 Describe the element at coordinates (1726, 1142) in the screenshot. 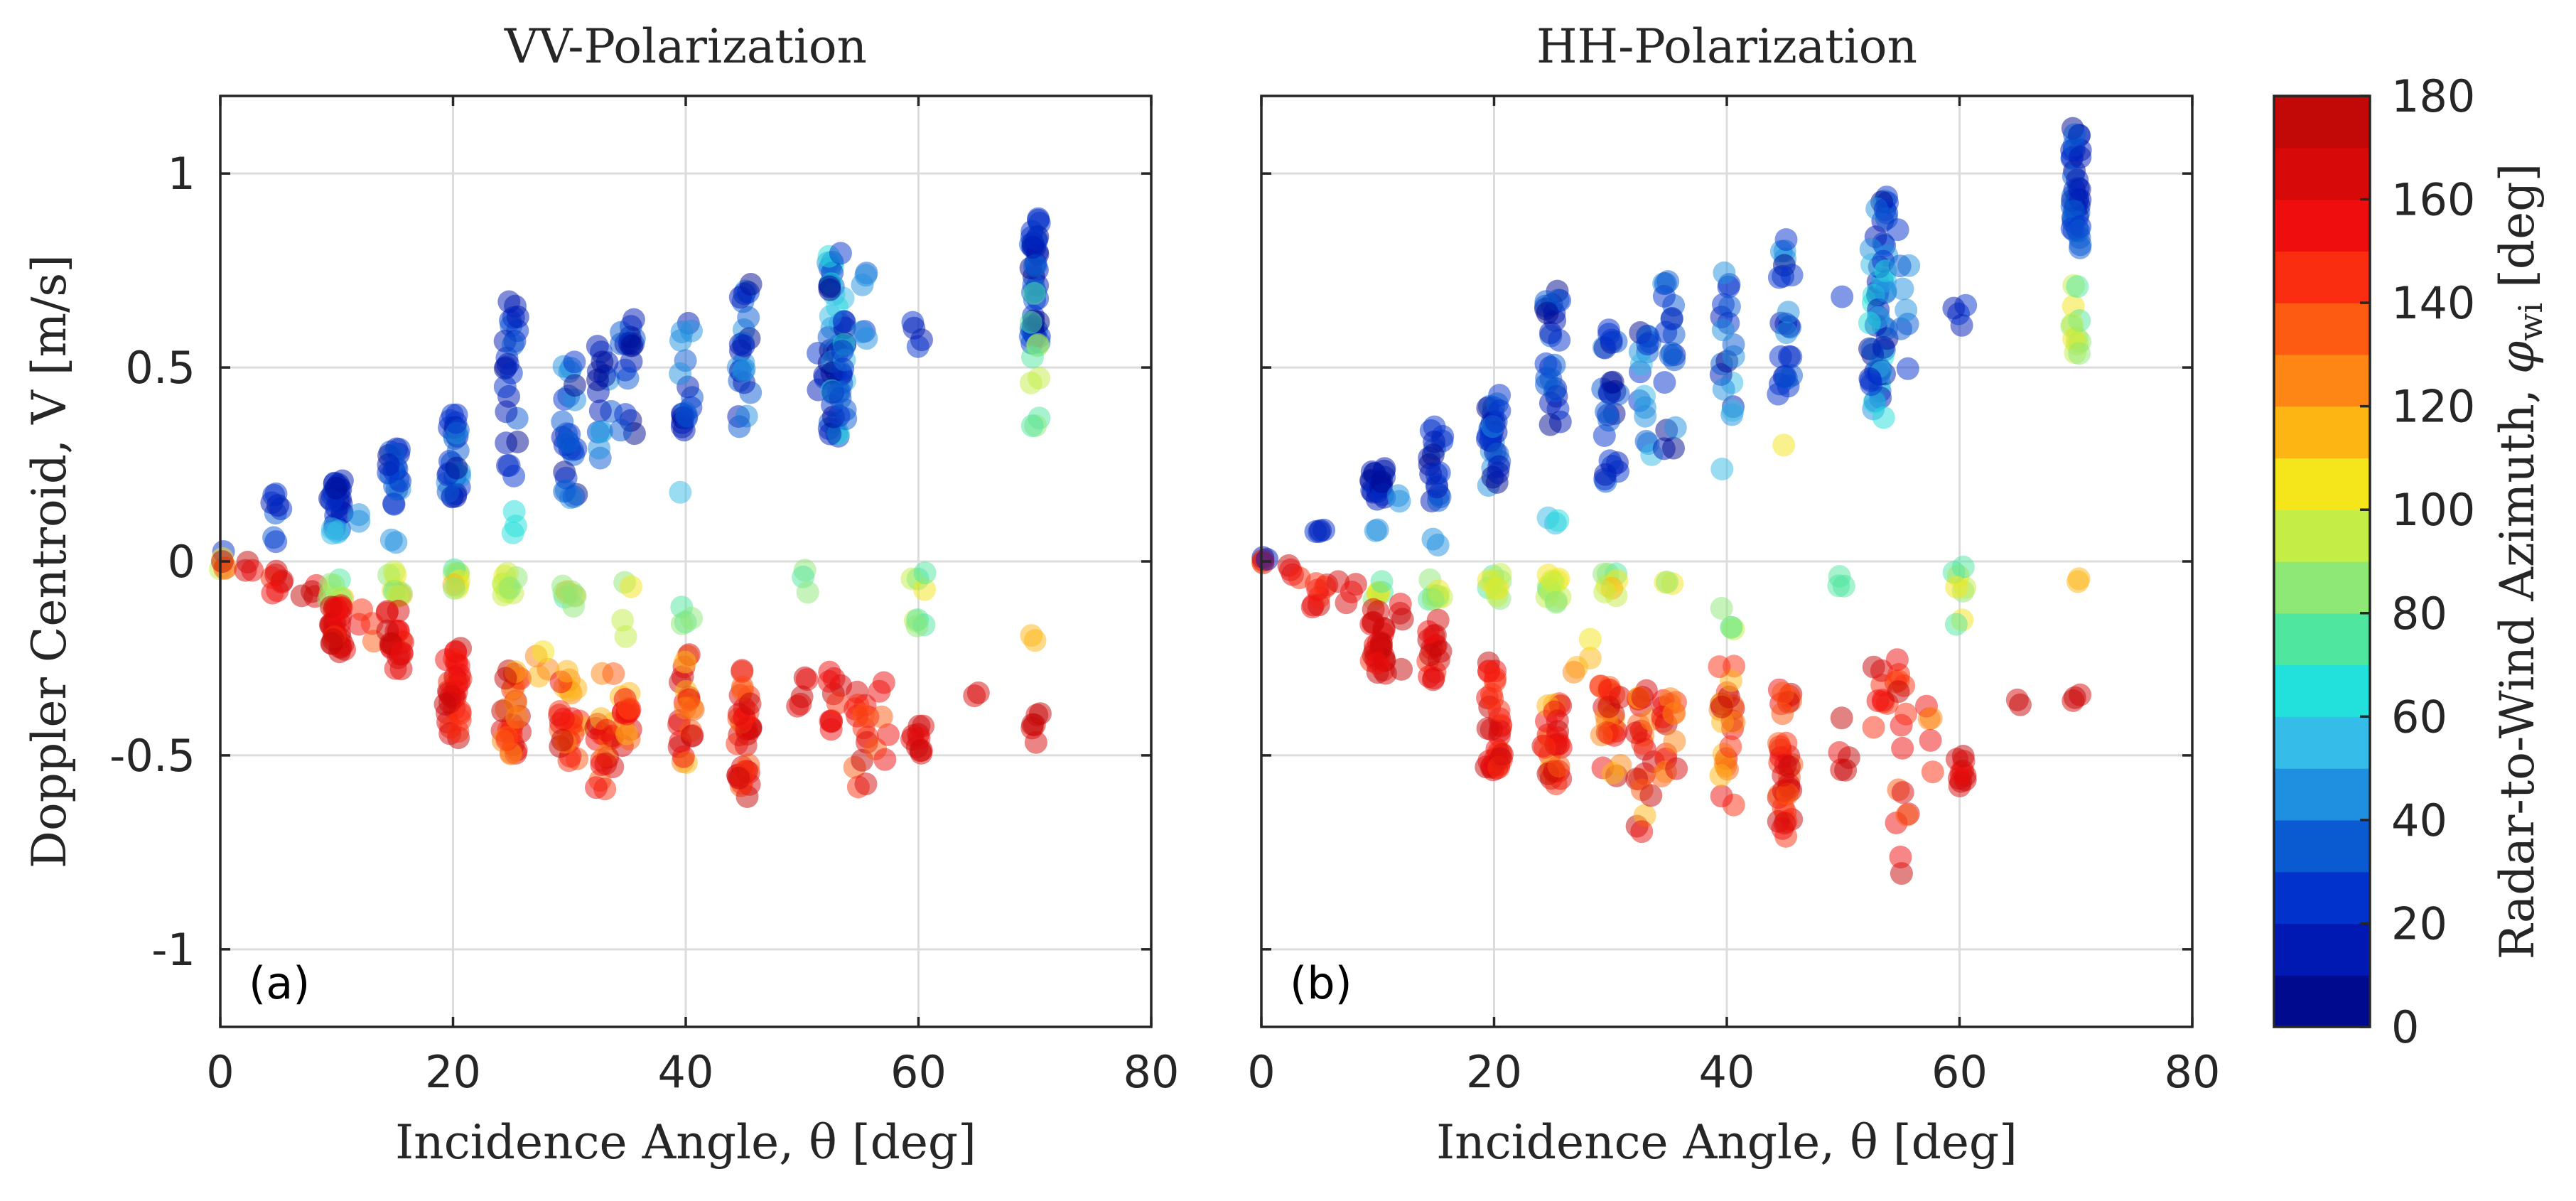

I see `panel-b-xlabel: Incidence Angle, θ [deg]` at that location.